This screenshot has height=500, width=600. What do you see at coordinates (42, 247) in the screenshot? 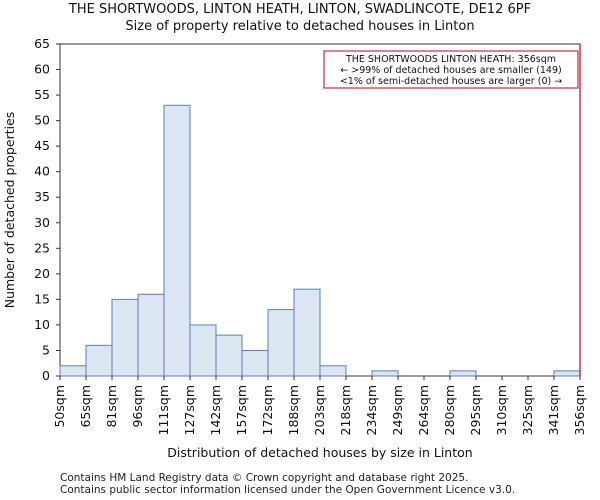
I see `y-tick-label-25: 25` at bounding box center [42, 247].